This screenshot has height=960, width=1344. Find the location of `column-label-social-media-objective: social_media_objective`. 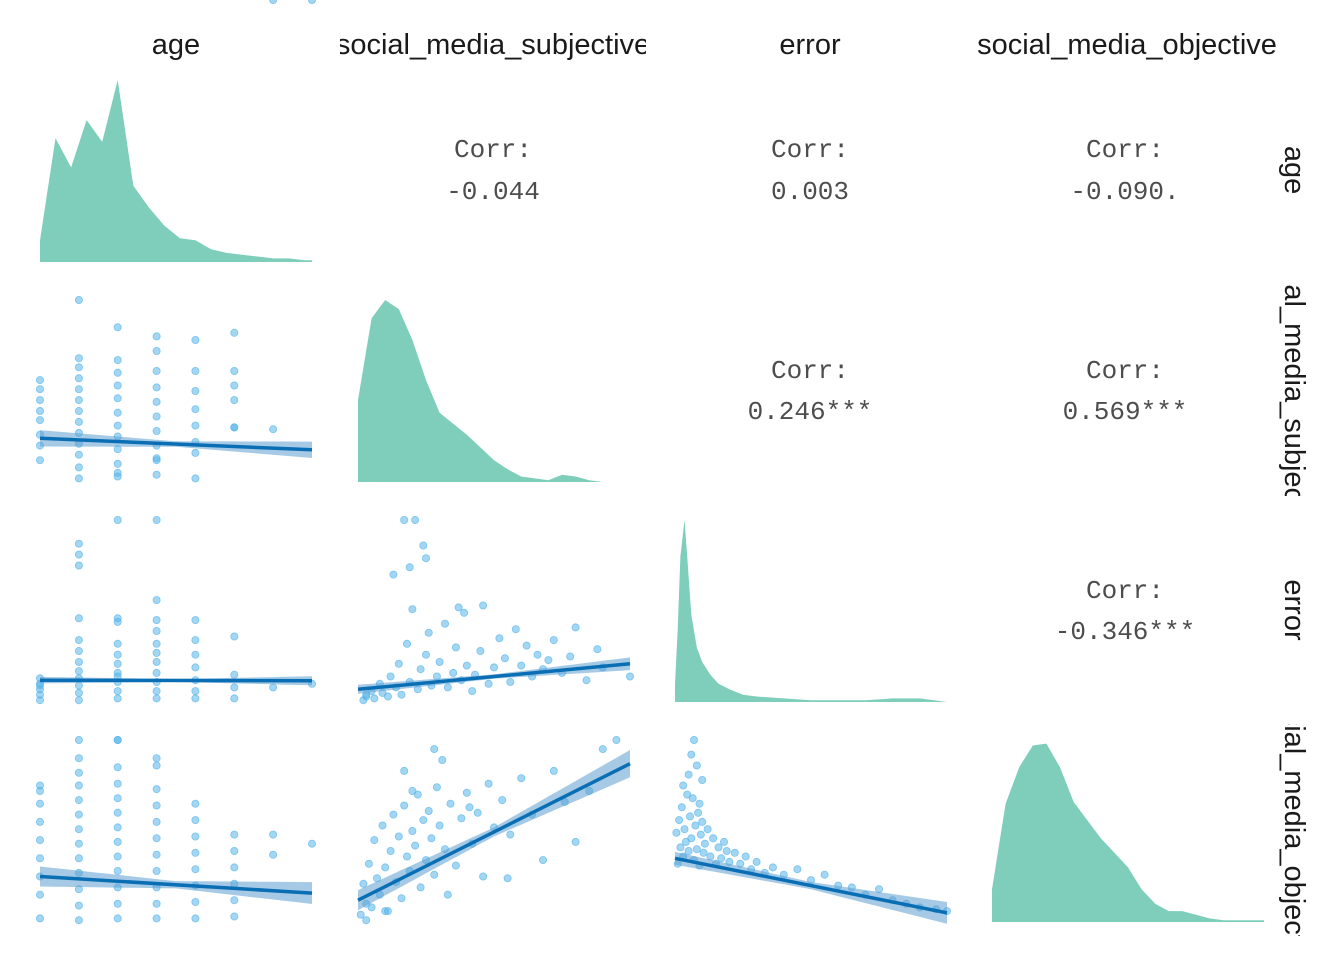

column-label-social-media-objective: social_media_objective is located at coordinates (1127, 45).